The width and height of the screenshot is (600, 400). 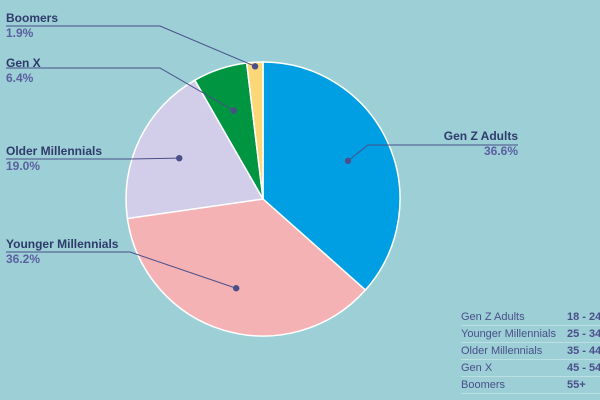 I want to click on slice-label-older-millennials: Older Millennials 19.0%, so click(x=54, y=159).